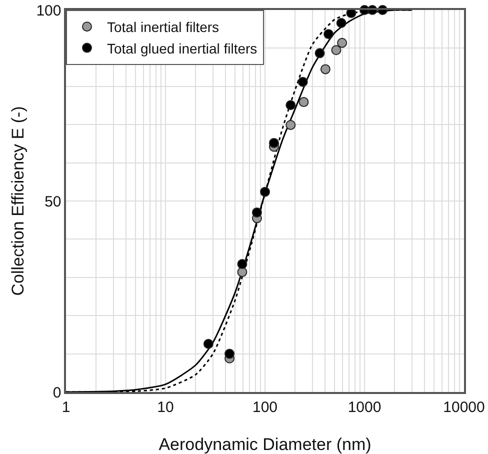 The image size is (488, 454). I want to click on x-tick-label: 100, so click(265, 407).